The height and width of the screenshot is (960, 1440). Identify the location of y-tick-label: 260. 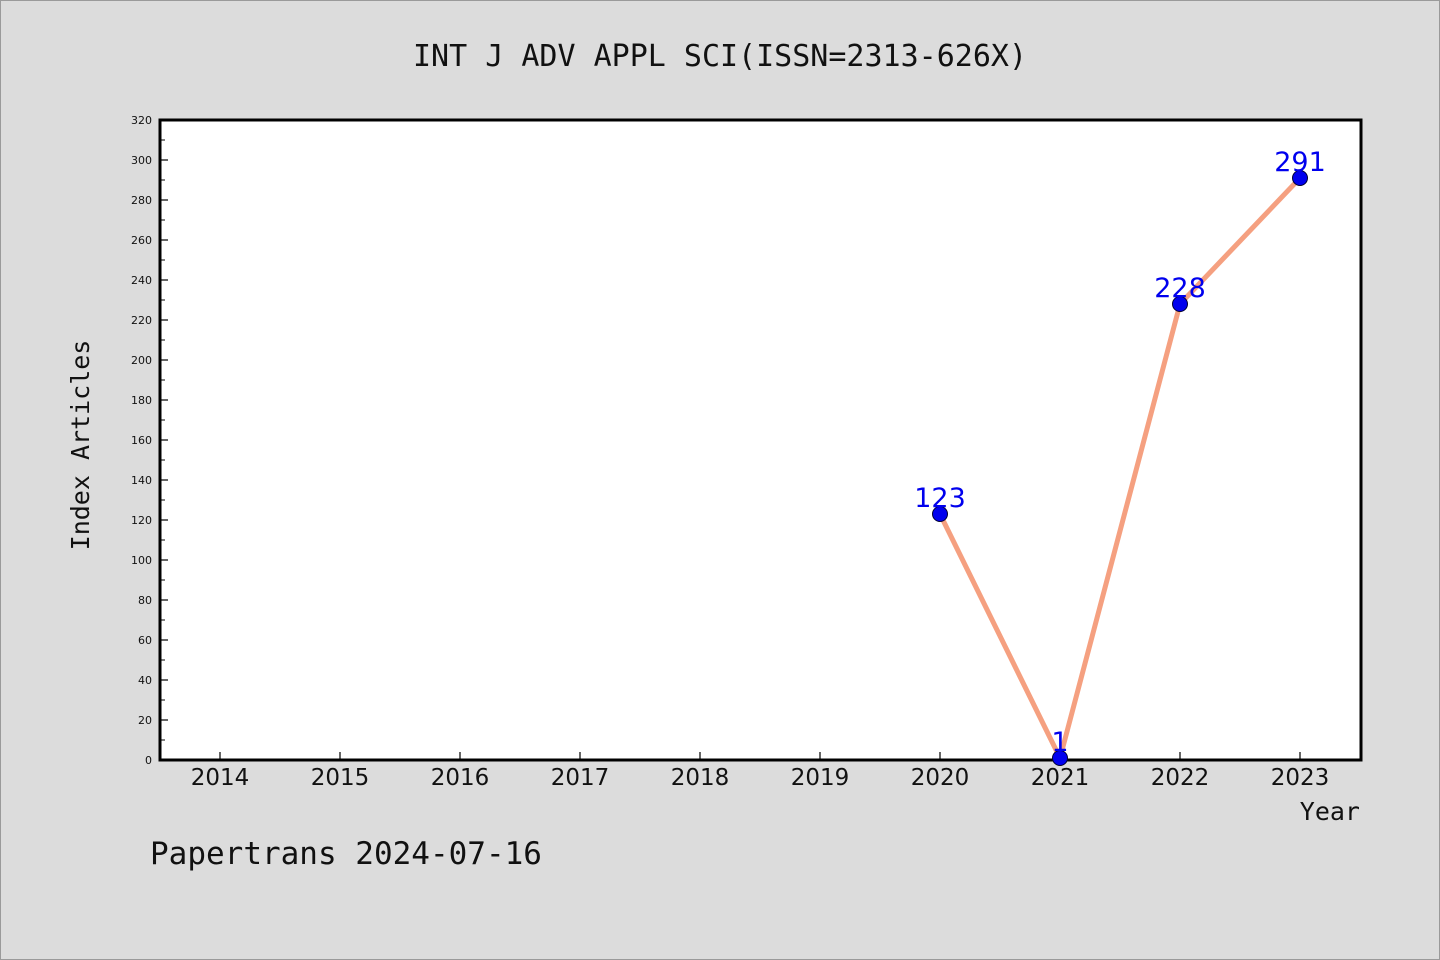
(141, 240).